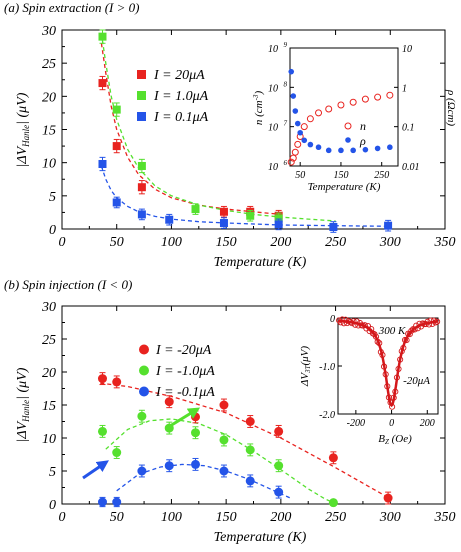 The height and width of the screenshot is (552, 461). Describe the element at coordinates (387, 442) in the screenshot. I see `inset-b-x-label-sub: Z` at that location.